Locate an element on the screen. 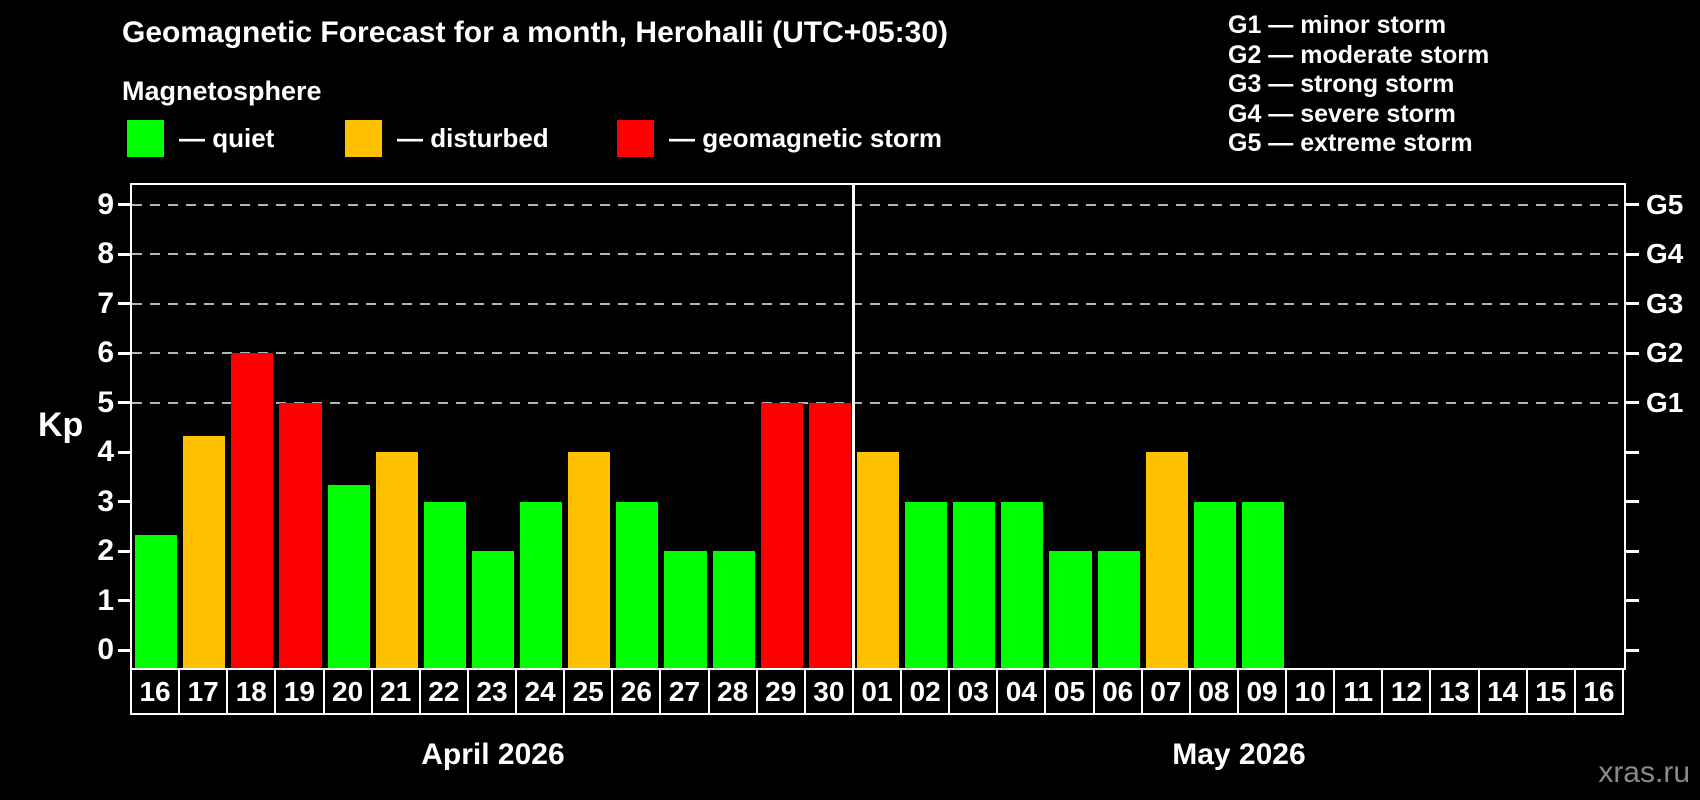  date-cell-may-07: 07 is located at coordinates (1165, 691).